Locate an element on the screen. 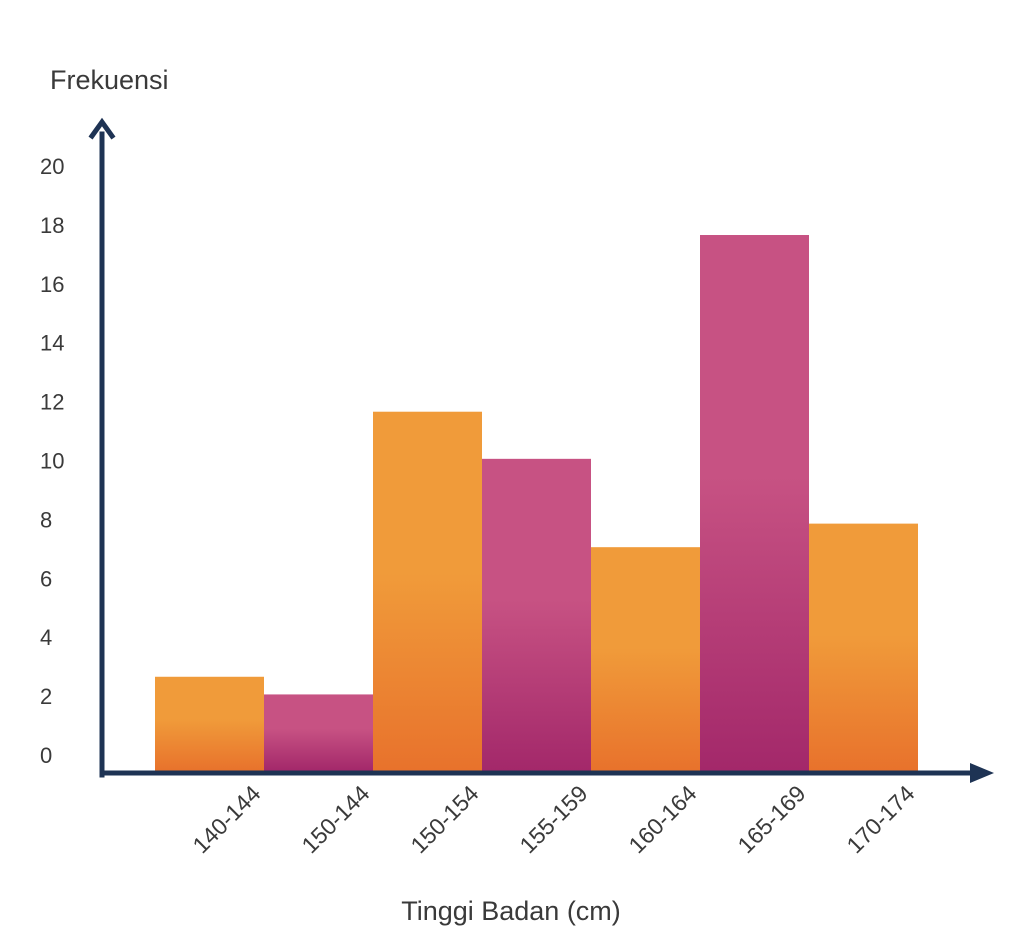 Image resolution: width=1023 pixels, height=945 pixels. x-tick-170-174: 170-174 is located at coordinates (880, 819).